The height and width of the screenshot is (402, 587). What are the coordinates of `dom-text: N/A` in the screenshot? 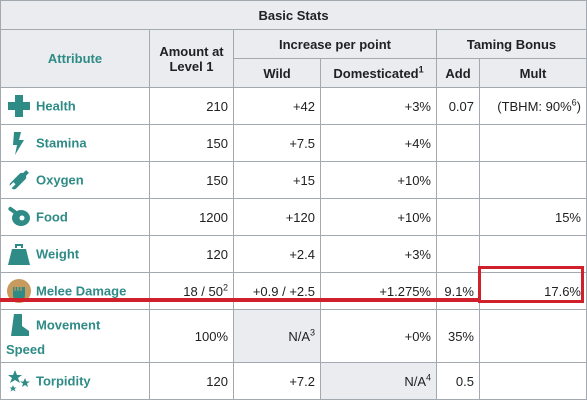 It's located at (415, 381).